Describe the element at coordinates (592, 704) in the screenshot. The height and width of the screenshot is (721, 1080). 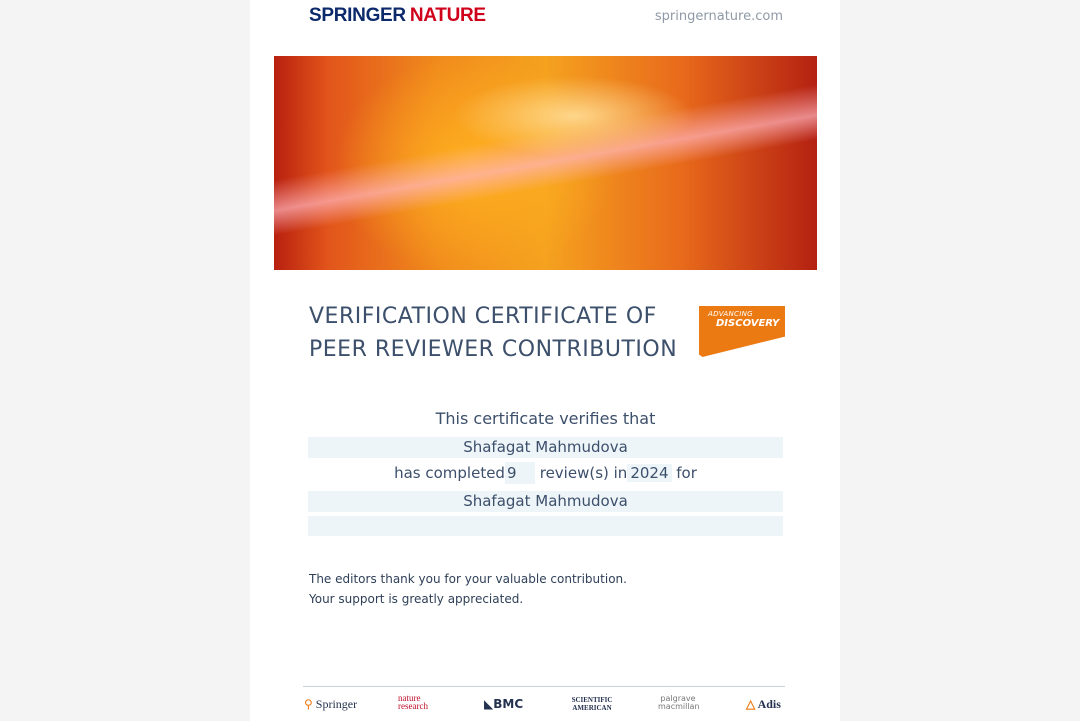
I see `scientific-american-logo: SCIENTIFIC AMERICAN` at that location.